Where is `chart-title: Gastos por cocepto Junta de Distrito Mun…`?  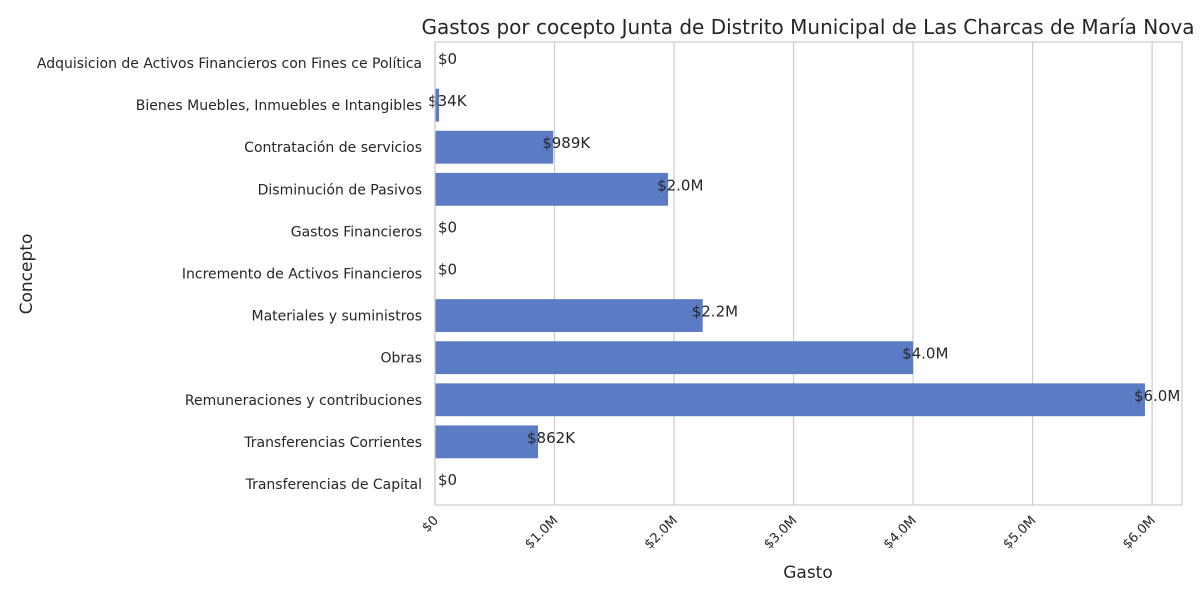 chart-title: Gastos por cocepto Junta de Distrito Mun… is located at coordinates (807, 27).